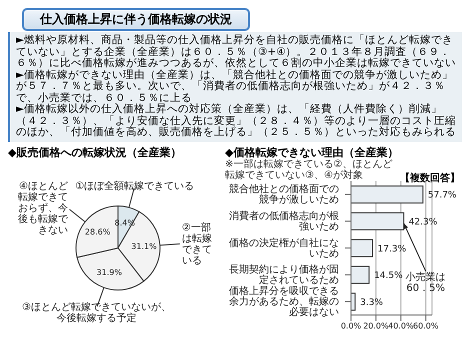  I want to click on y-tick-label: 競合他社との価格面での競争が激しいため, so click(284, 193).